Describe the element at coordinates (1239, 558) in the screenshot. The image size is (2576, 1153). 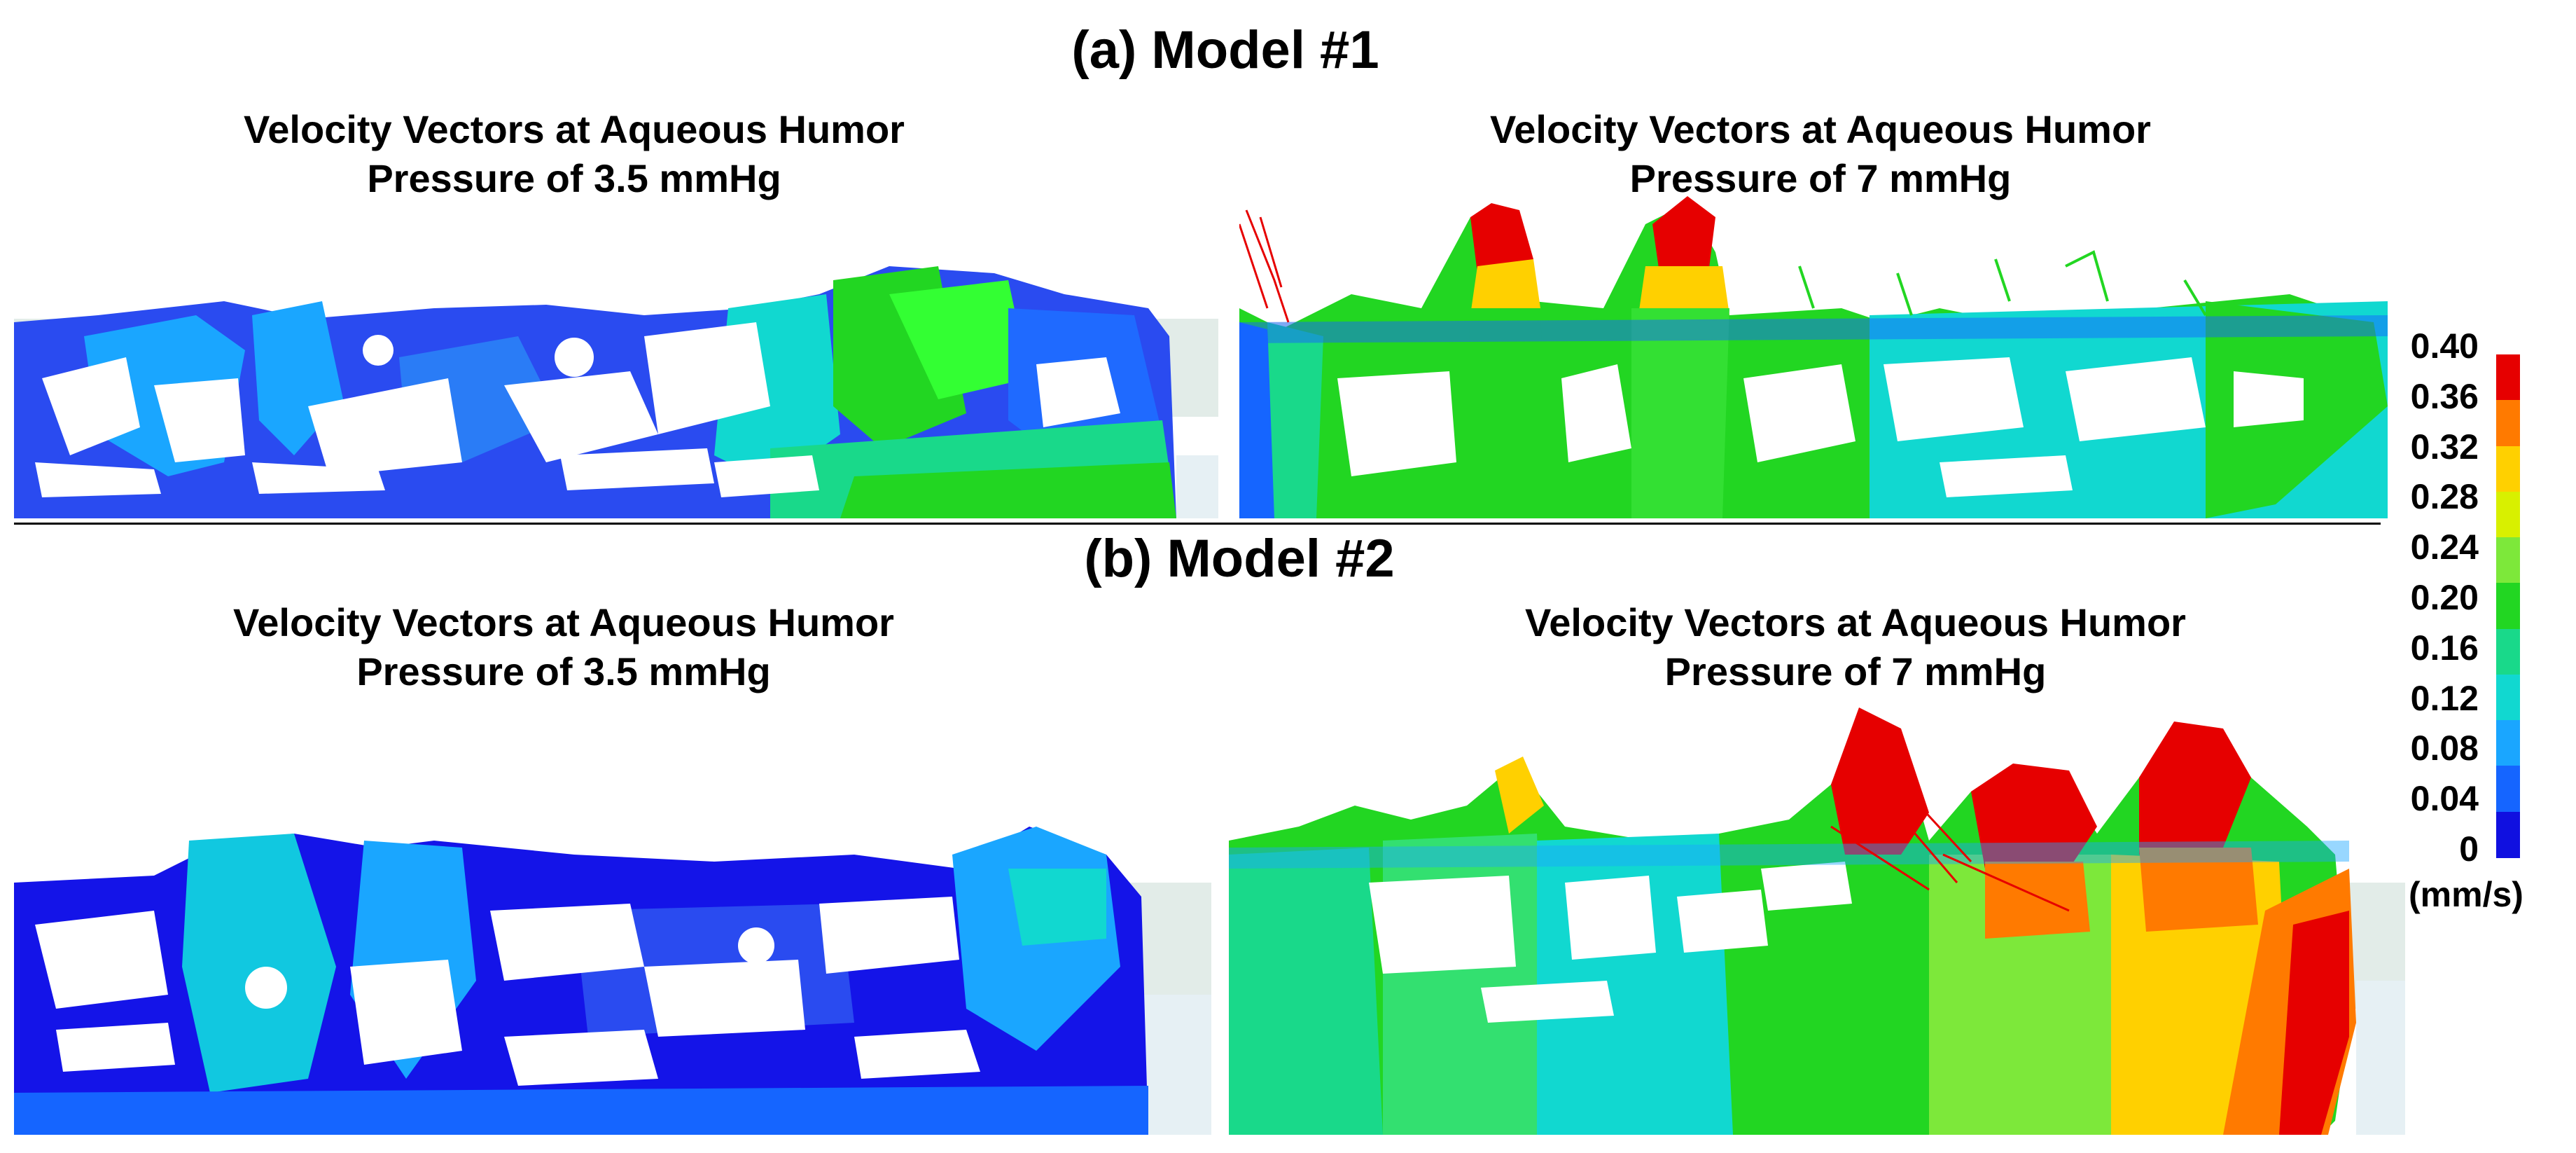
I see `section-title-model-2: (b) Model #2` at that location.